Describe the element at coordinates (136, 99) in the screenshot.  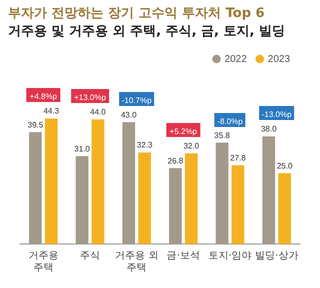
I see `callout-tag: -10.7%p` at that location.